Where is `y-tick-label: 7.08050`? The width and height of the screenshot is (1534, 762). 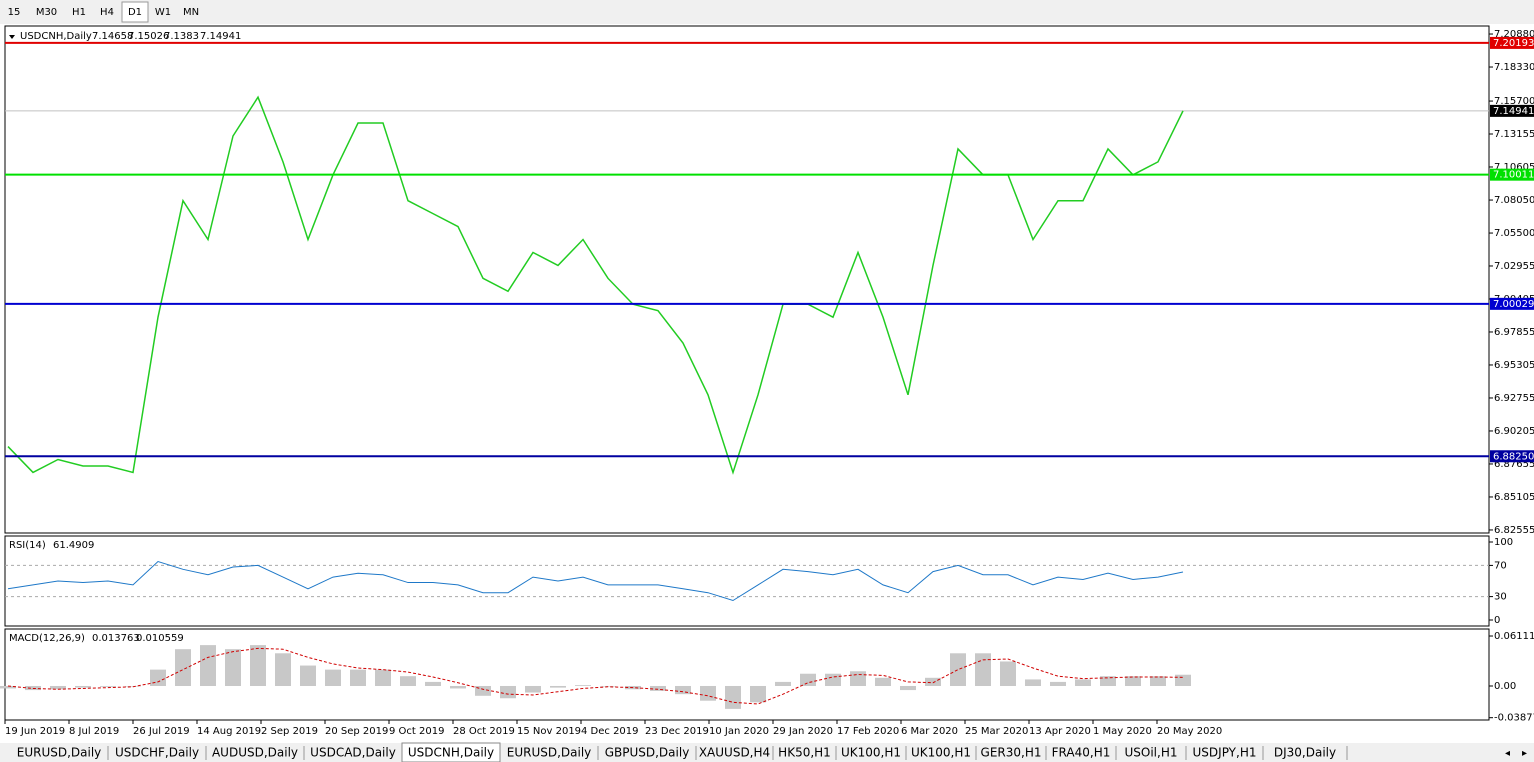
y-tick-label: 7.08050 is located at coordinates (1514, 200).